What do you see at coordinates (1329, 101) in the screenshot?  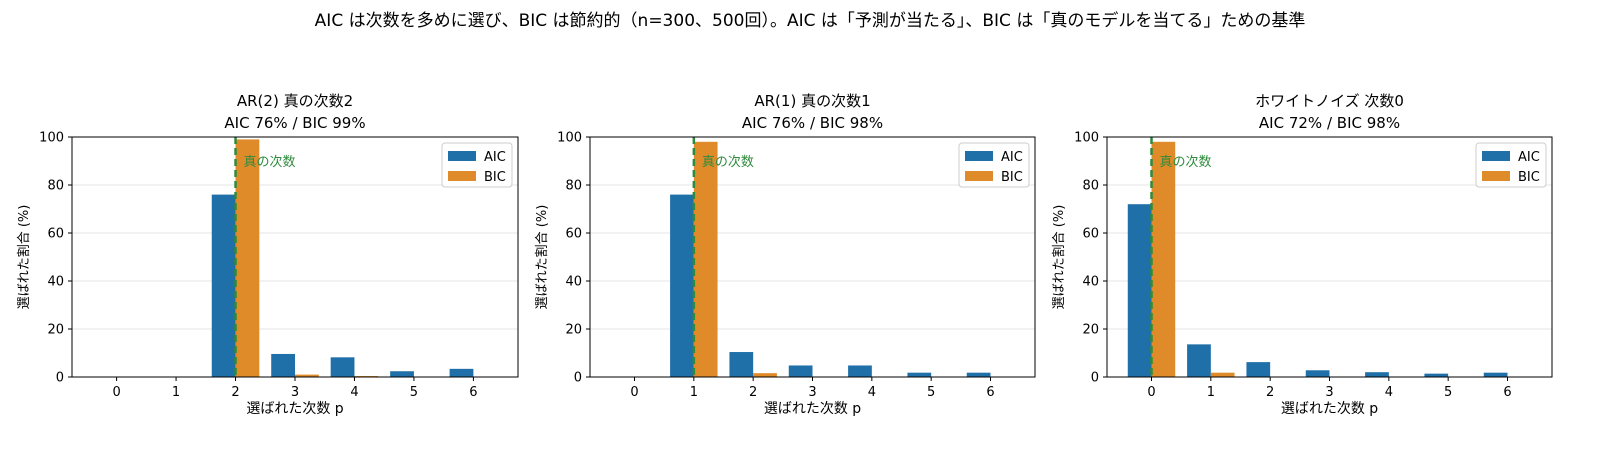 I see `chart-title: ホワイトノイズ 次数0` at bounding box center [1329, 101].